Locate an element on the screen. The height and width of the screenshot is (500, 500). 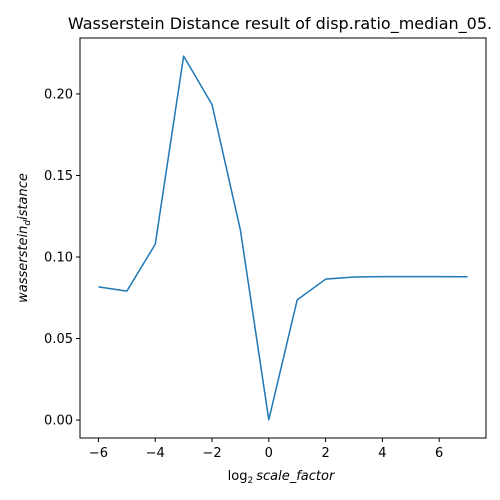
x-axis-label-variable: scale_factor is located at coordinates (296, 476).